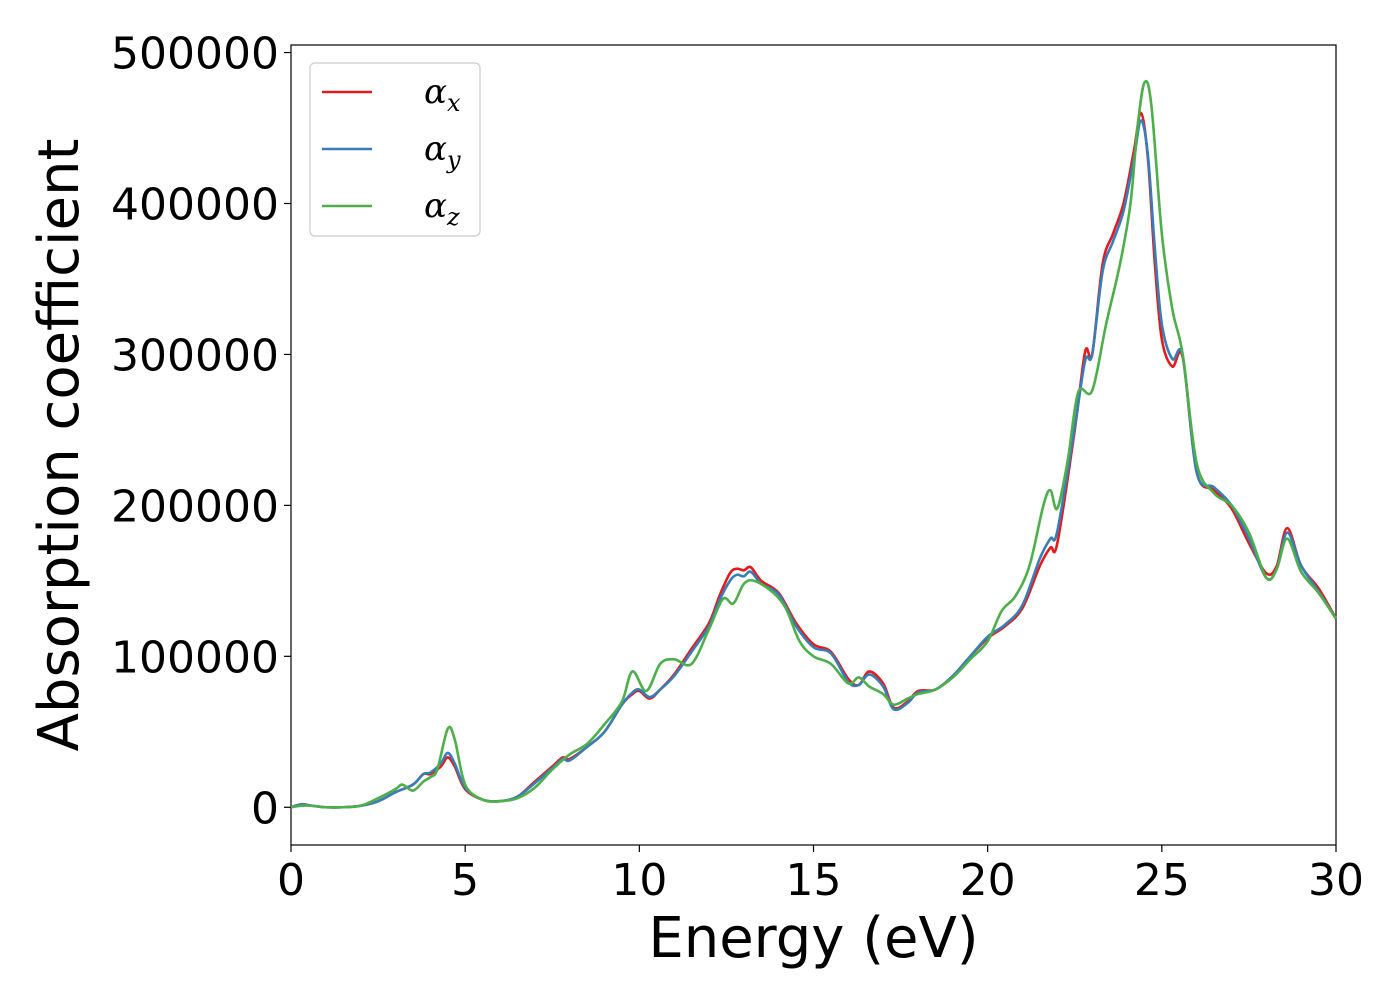  I want to click on x-tick-label: 20, so click(988, 880).